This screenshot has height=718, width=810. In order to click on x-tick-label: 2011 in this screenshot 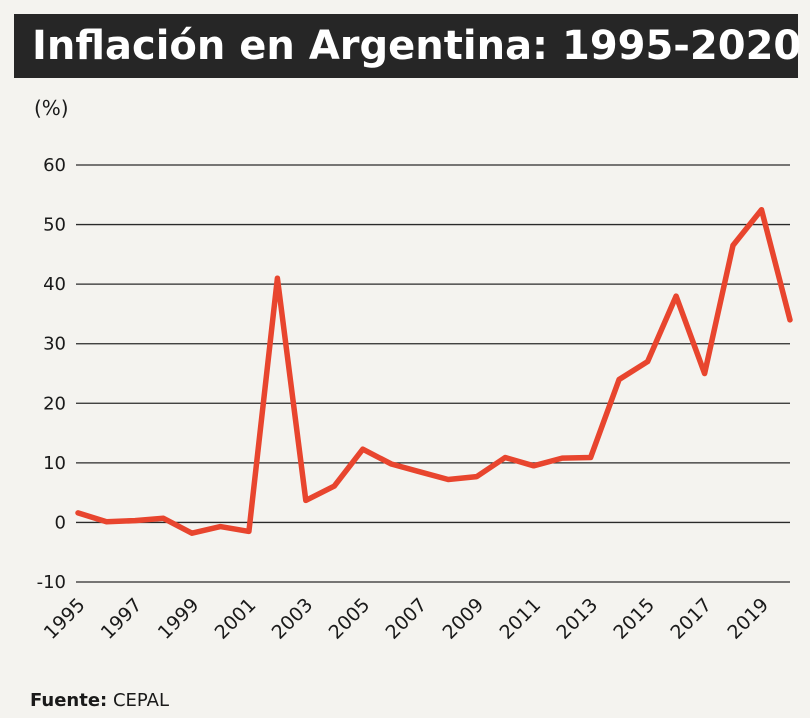, I will do `click(520, 619)`.